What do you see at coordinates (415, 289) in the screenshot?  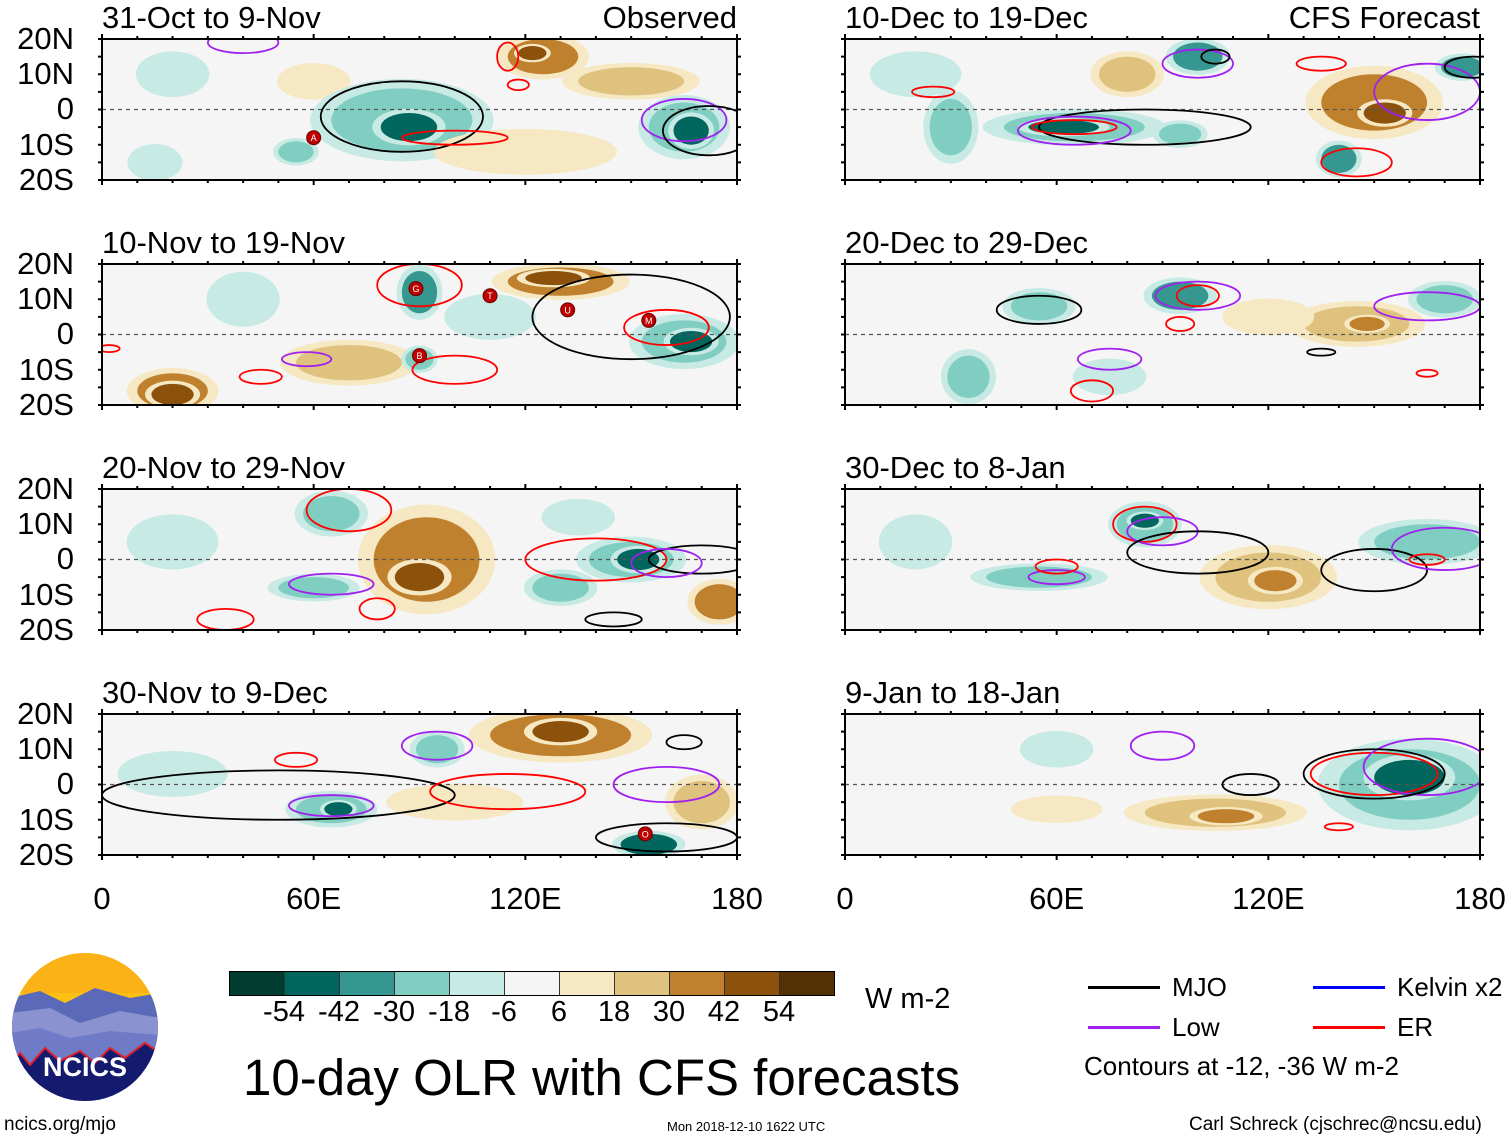 I see `cyclone-label: G` at bounding box center [415, 289].